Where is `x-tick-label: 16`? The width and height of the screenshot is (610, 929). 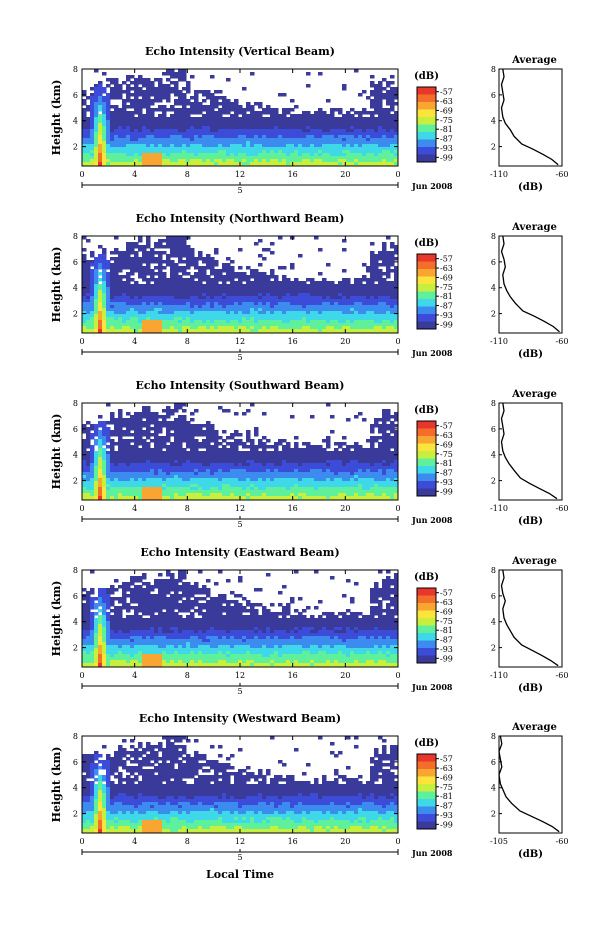 x-tick-label: 16 is located at coordinates (293, 508).